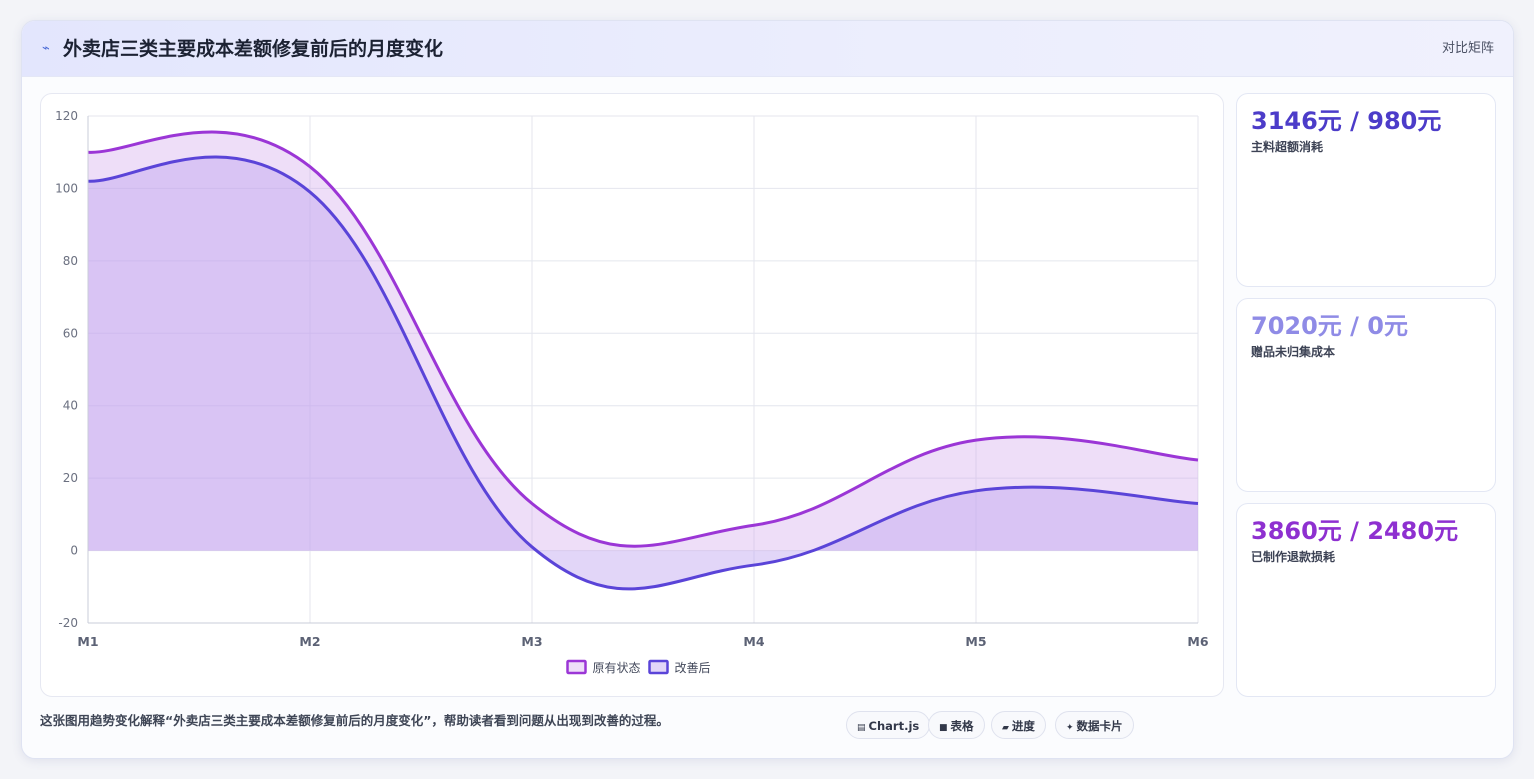  What do you see at coordinates (1099, 726) in the screenshot?
I see `chip-label: 数据卡片` at bounding box center [1099, 726].